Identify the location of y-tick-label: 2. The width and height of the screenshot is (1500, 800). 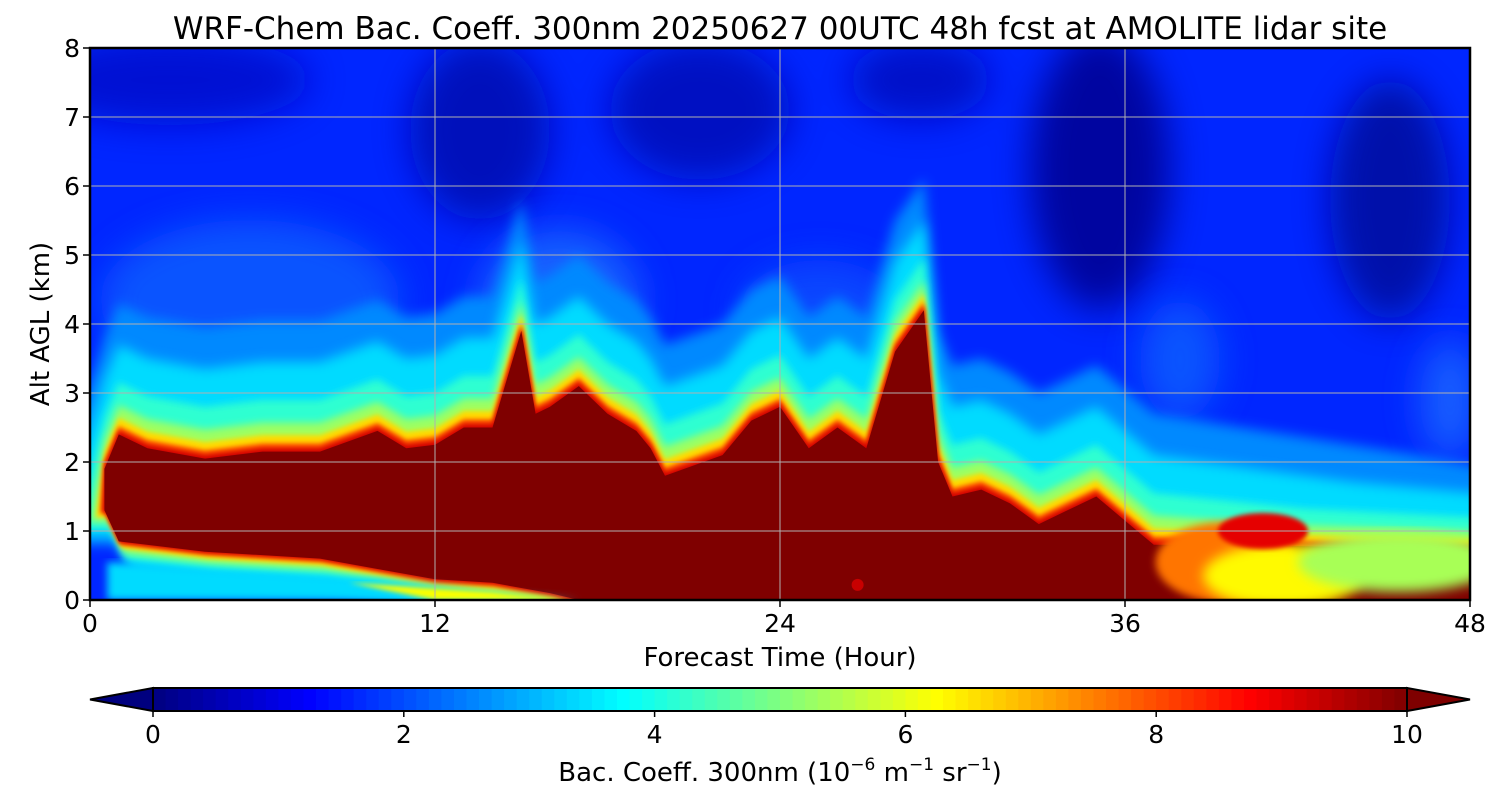
(72, 462).